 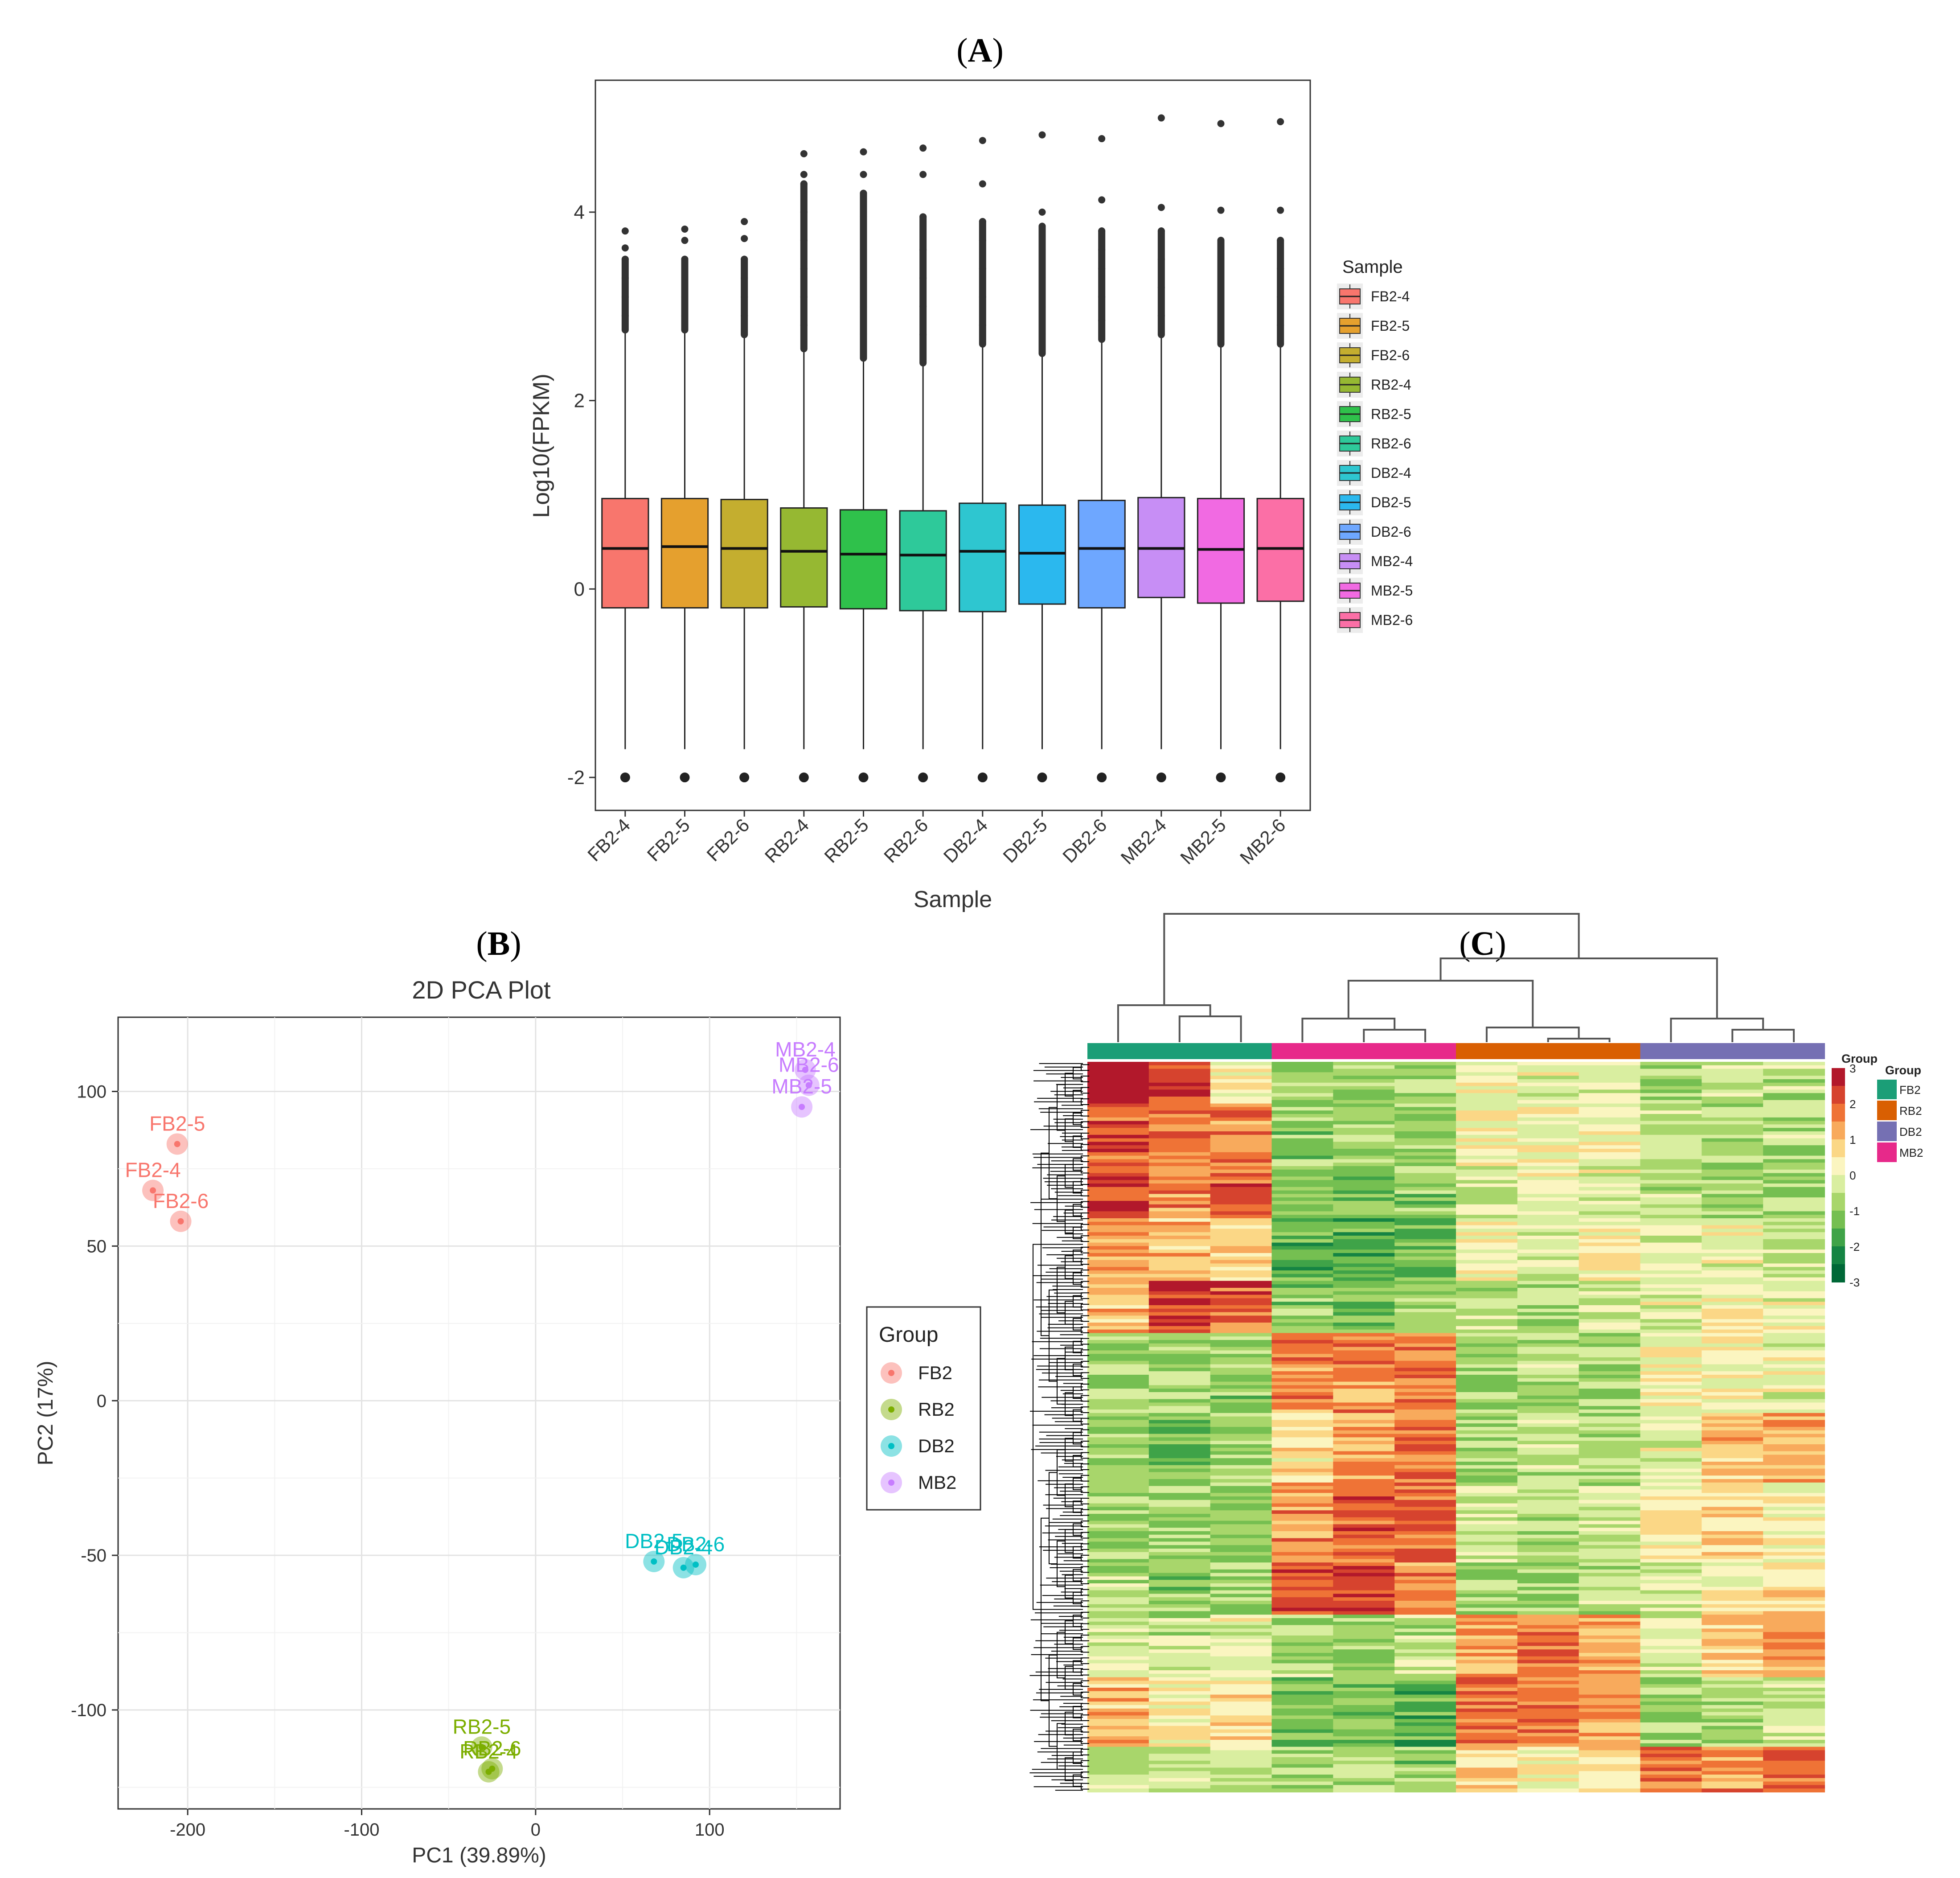 What do you see at coordinates (1887, 1131) in the screenshot?
I see `heatmap-group-swatch` at bounding box center [1887, 1131].